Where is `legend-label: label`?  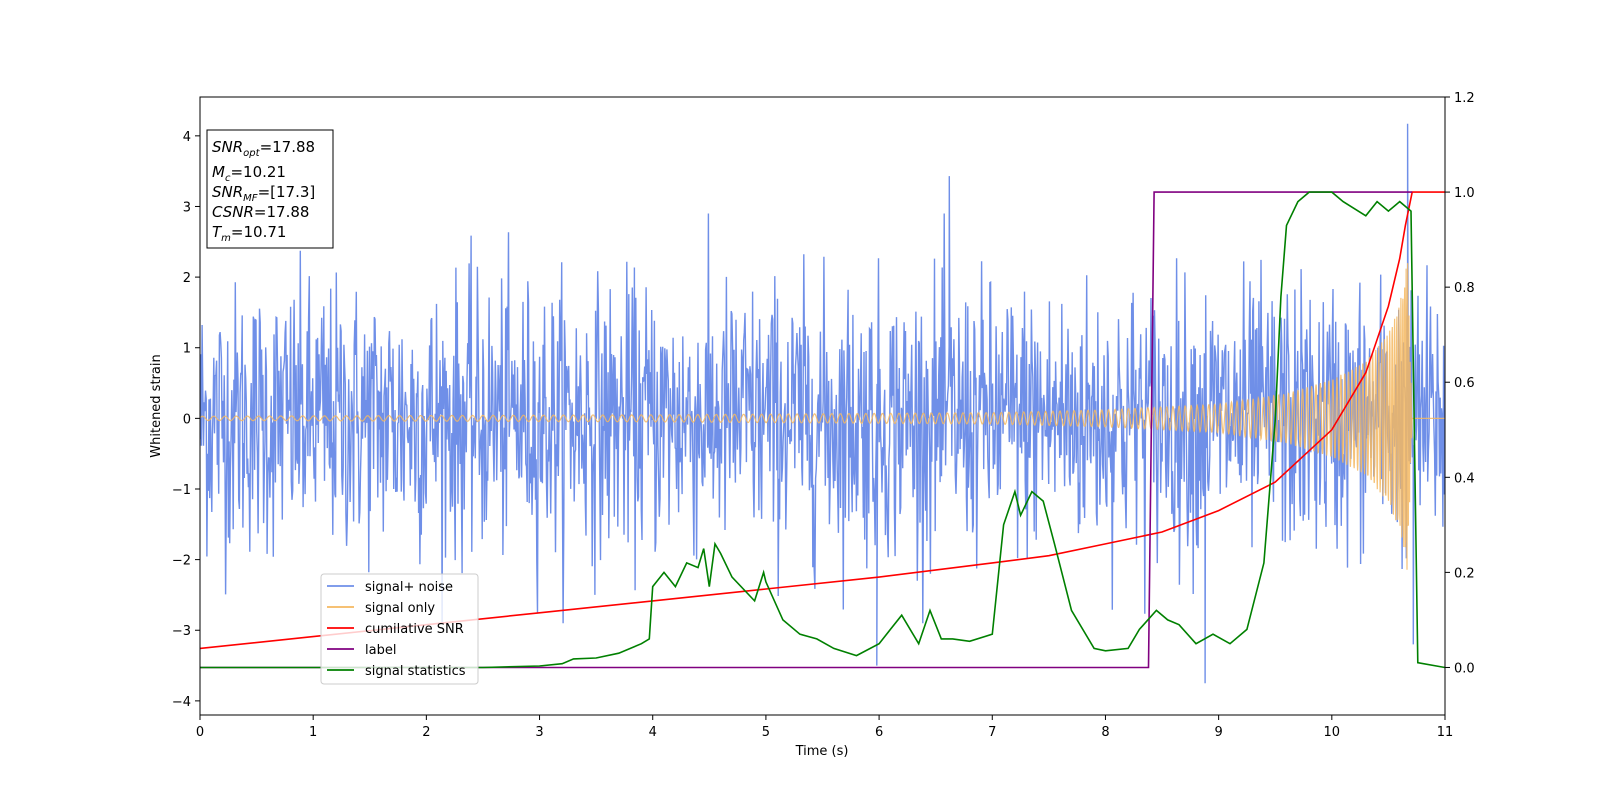 legend-label: label is located at coordinates (380, 650).